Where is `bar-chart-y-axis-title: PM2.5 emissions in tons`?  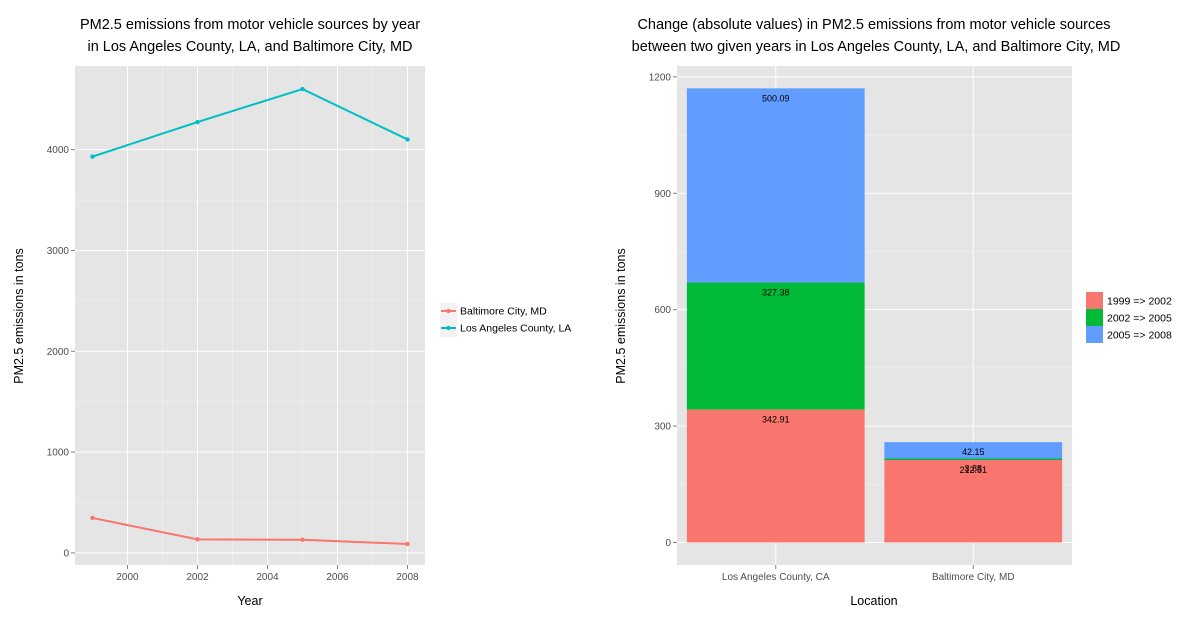
bar-chart-y-axis-title: PM2.5 emissions in tons is located at coordinates (621, 315).